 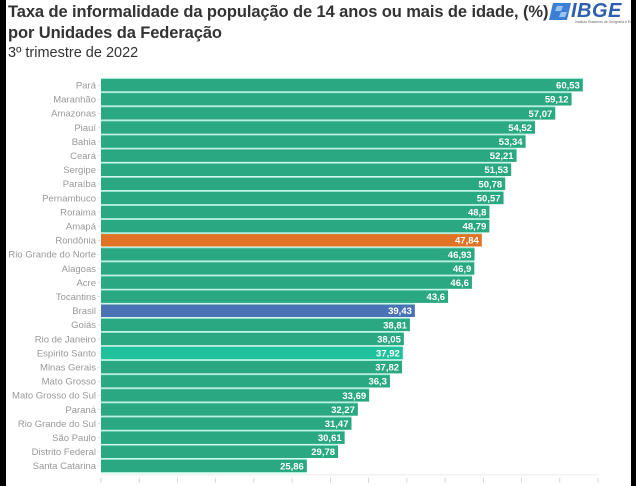 What do you see at coordinates (302, 198) in the screenshot?
I see `bar-pernambuco` at bounding box center [302, 198].